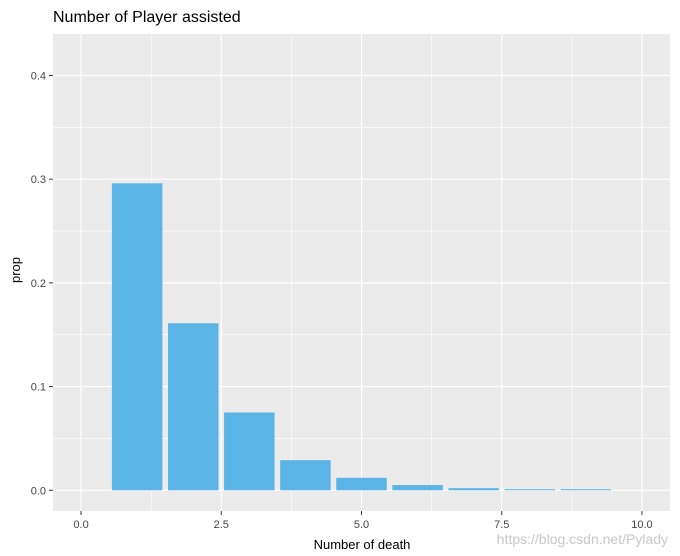  What do you see at coordinates (582, 539) in the screenshot?
I see `watermark-text: https://blog.csdn.net/Pylady` at bounding box center [582, 539].